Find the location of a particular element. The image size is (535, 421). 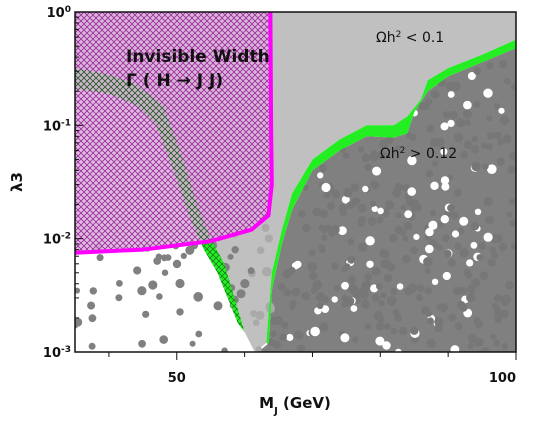

y-tick-label: 100 is located at coordinates (59, 13).